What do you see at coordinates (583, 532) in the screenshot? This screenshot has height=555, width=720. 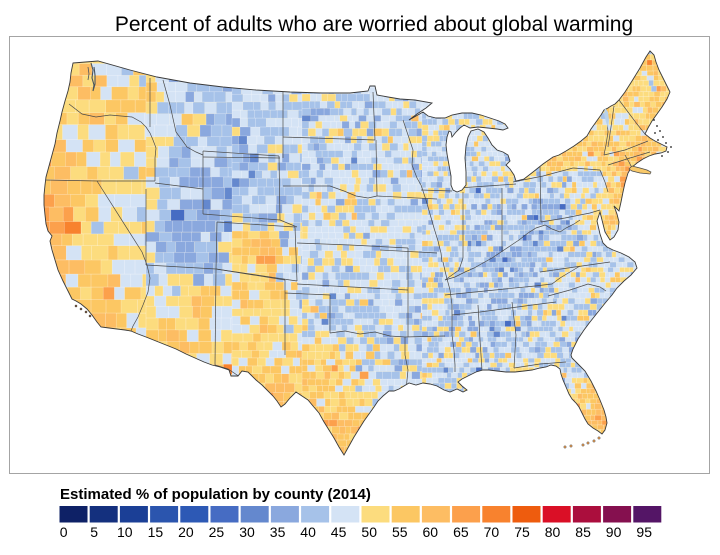 I see `svg-text: 85` at bounding box center [583, 532].